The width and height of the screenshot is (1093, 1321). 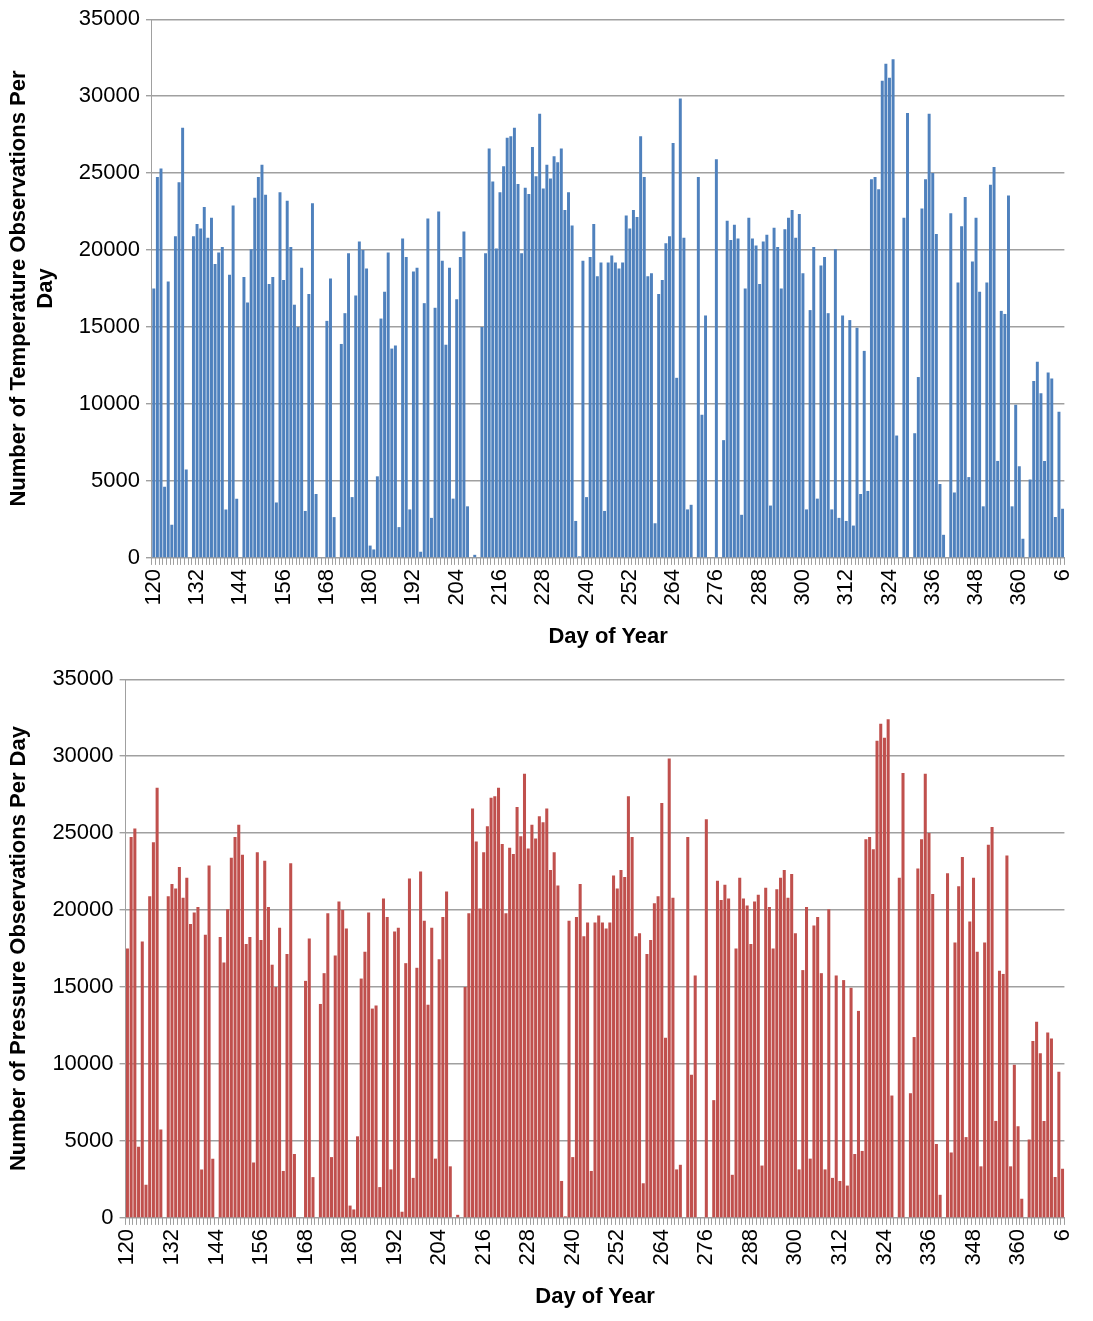 What do you see at coordinates (438, 1247) in the screenshot?
I see `x-tick-label: 204` at bounding box center [438, 1247].